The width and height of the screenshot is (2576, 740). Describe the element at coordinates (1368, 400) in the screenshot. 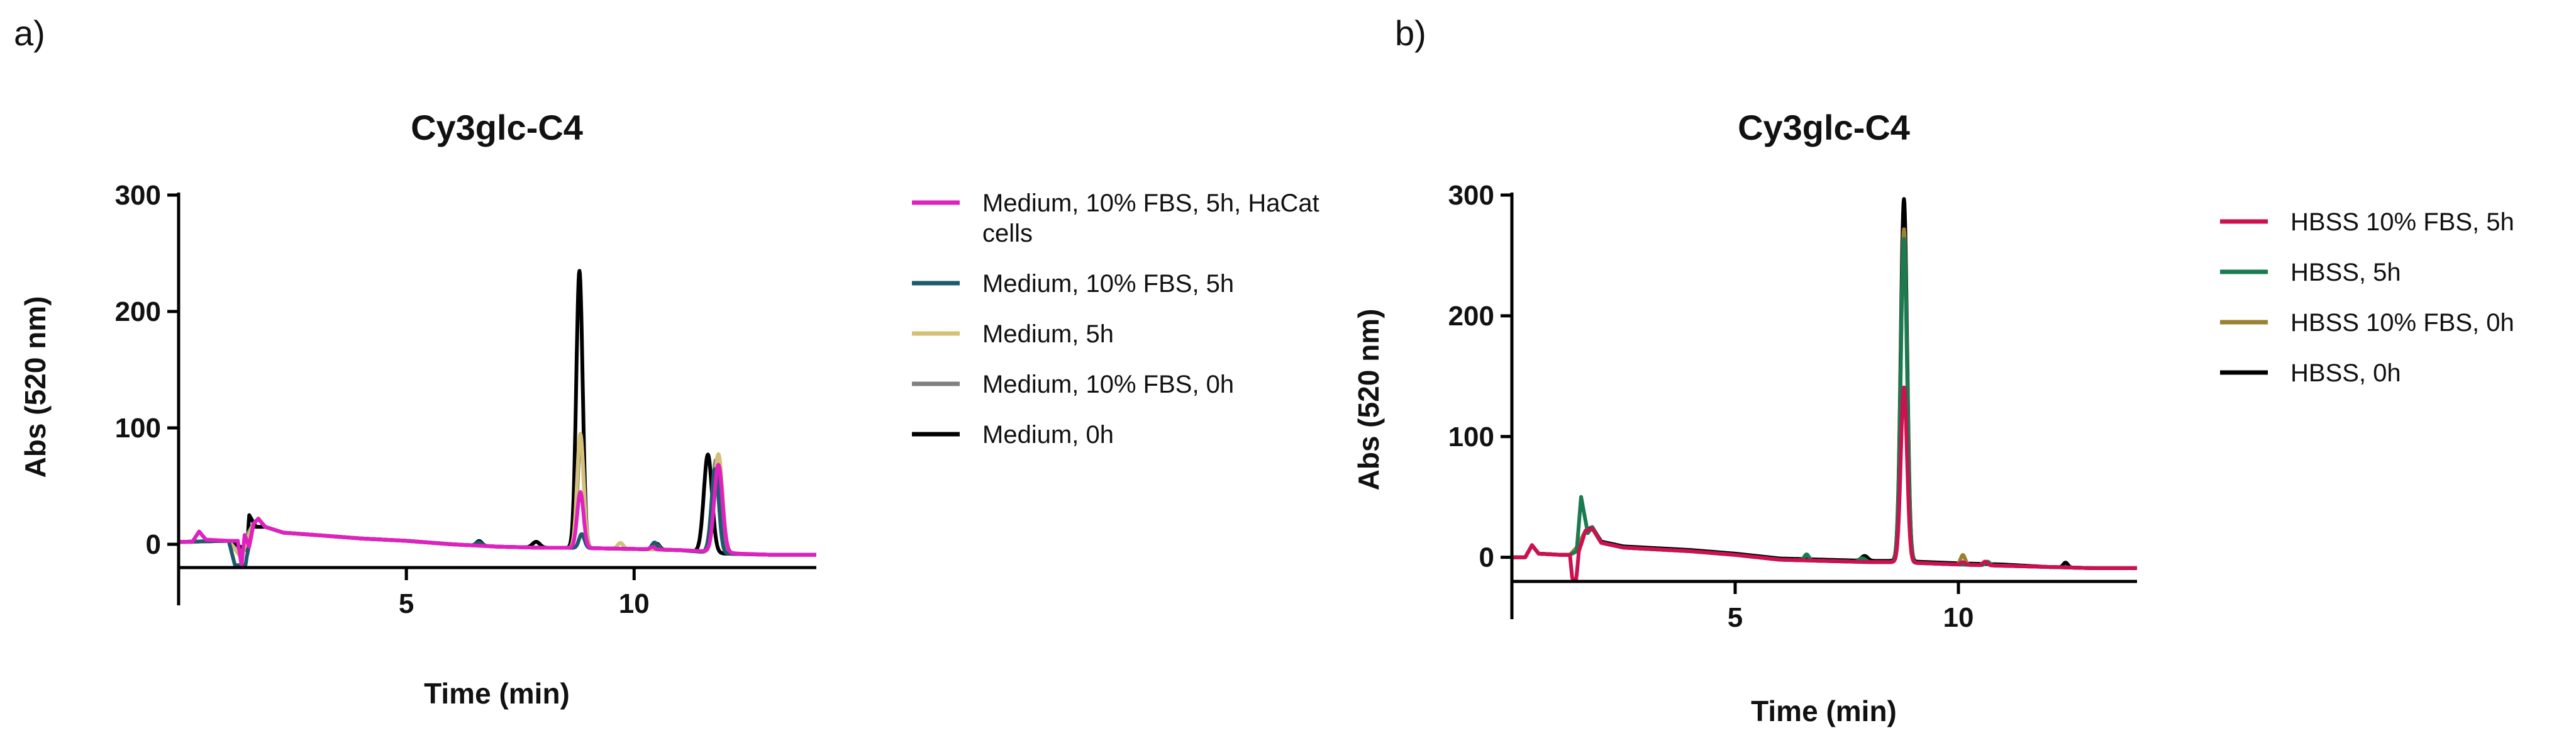

I see `y-axis-label-b: Abs (520 nm)` at that location.